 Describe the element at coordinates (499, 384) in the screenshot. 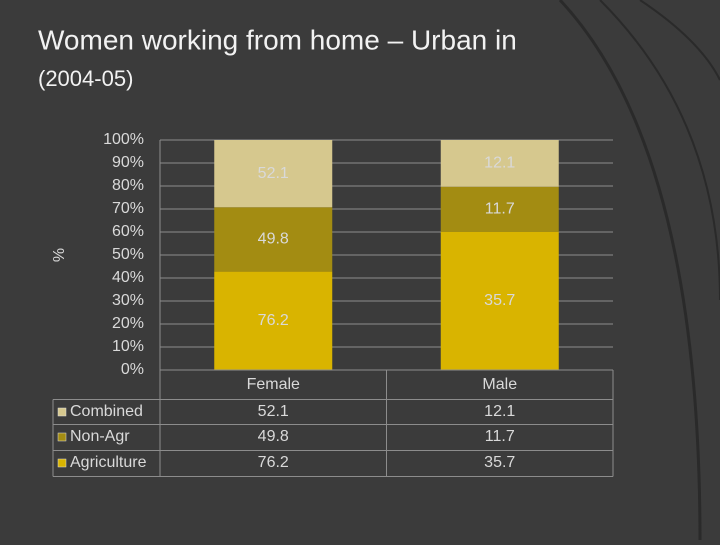

I see `x-tick-label: Male` at that location.